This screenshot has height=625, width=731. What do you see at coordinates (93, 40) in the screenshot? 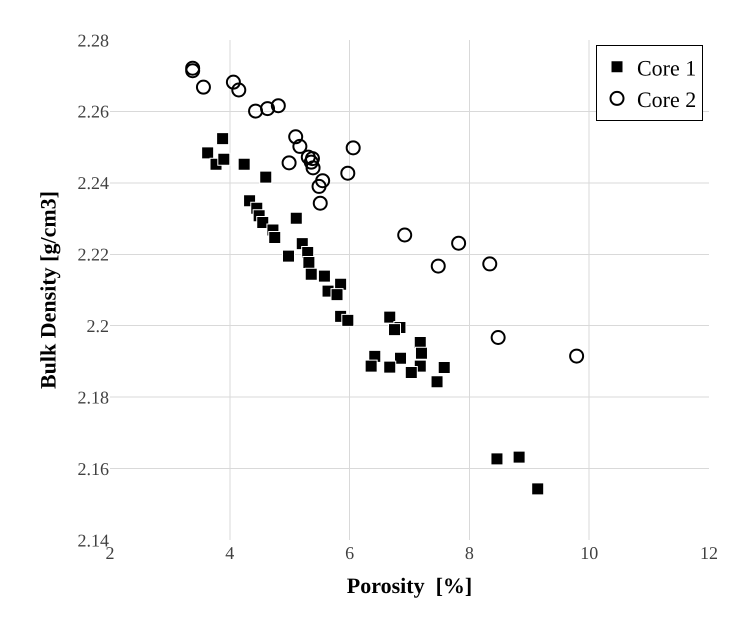
I see `y-tick-label: 2.28` at bounding box center [93, 40].